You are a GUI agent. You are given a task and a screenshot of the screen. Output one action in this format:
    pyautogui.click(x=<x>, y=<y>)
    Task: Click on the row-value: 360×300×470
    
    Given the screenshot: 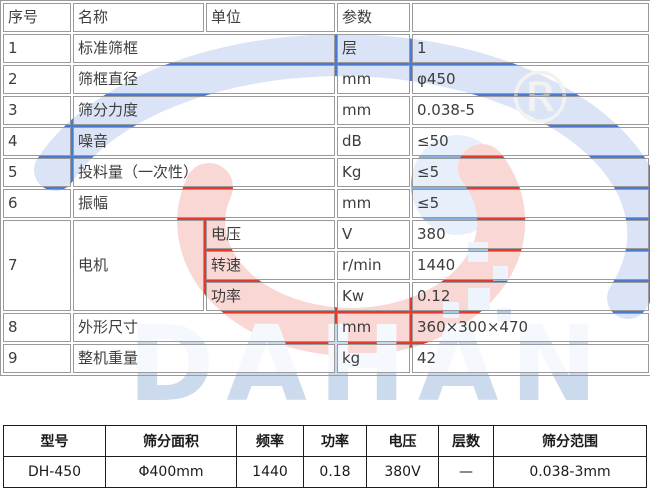 What is the action you would take?
    pyautogui.click(x=530, y=327)
    